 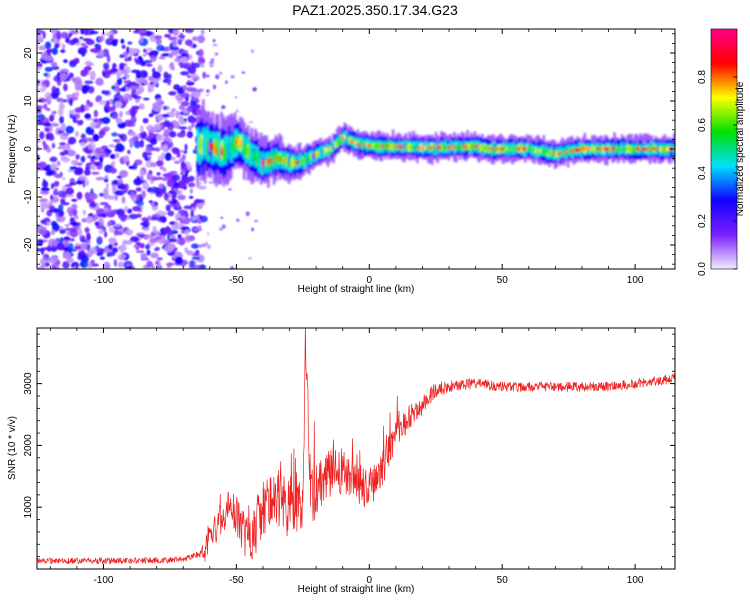 What do you see at coordinates (356, 589) in the screenshot?
I see `snr-x-axis-label: Height of straight line (km)` at bounding box center [356, 589].